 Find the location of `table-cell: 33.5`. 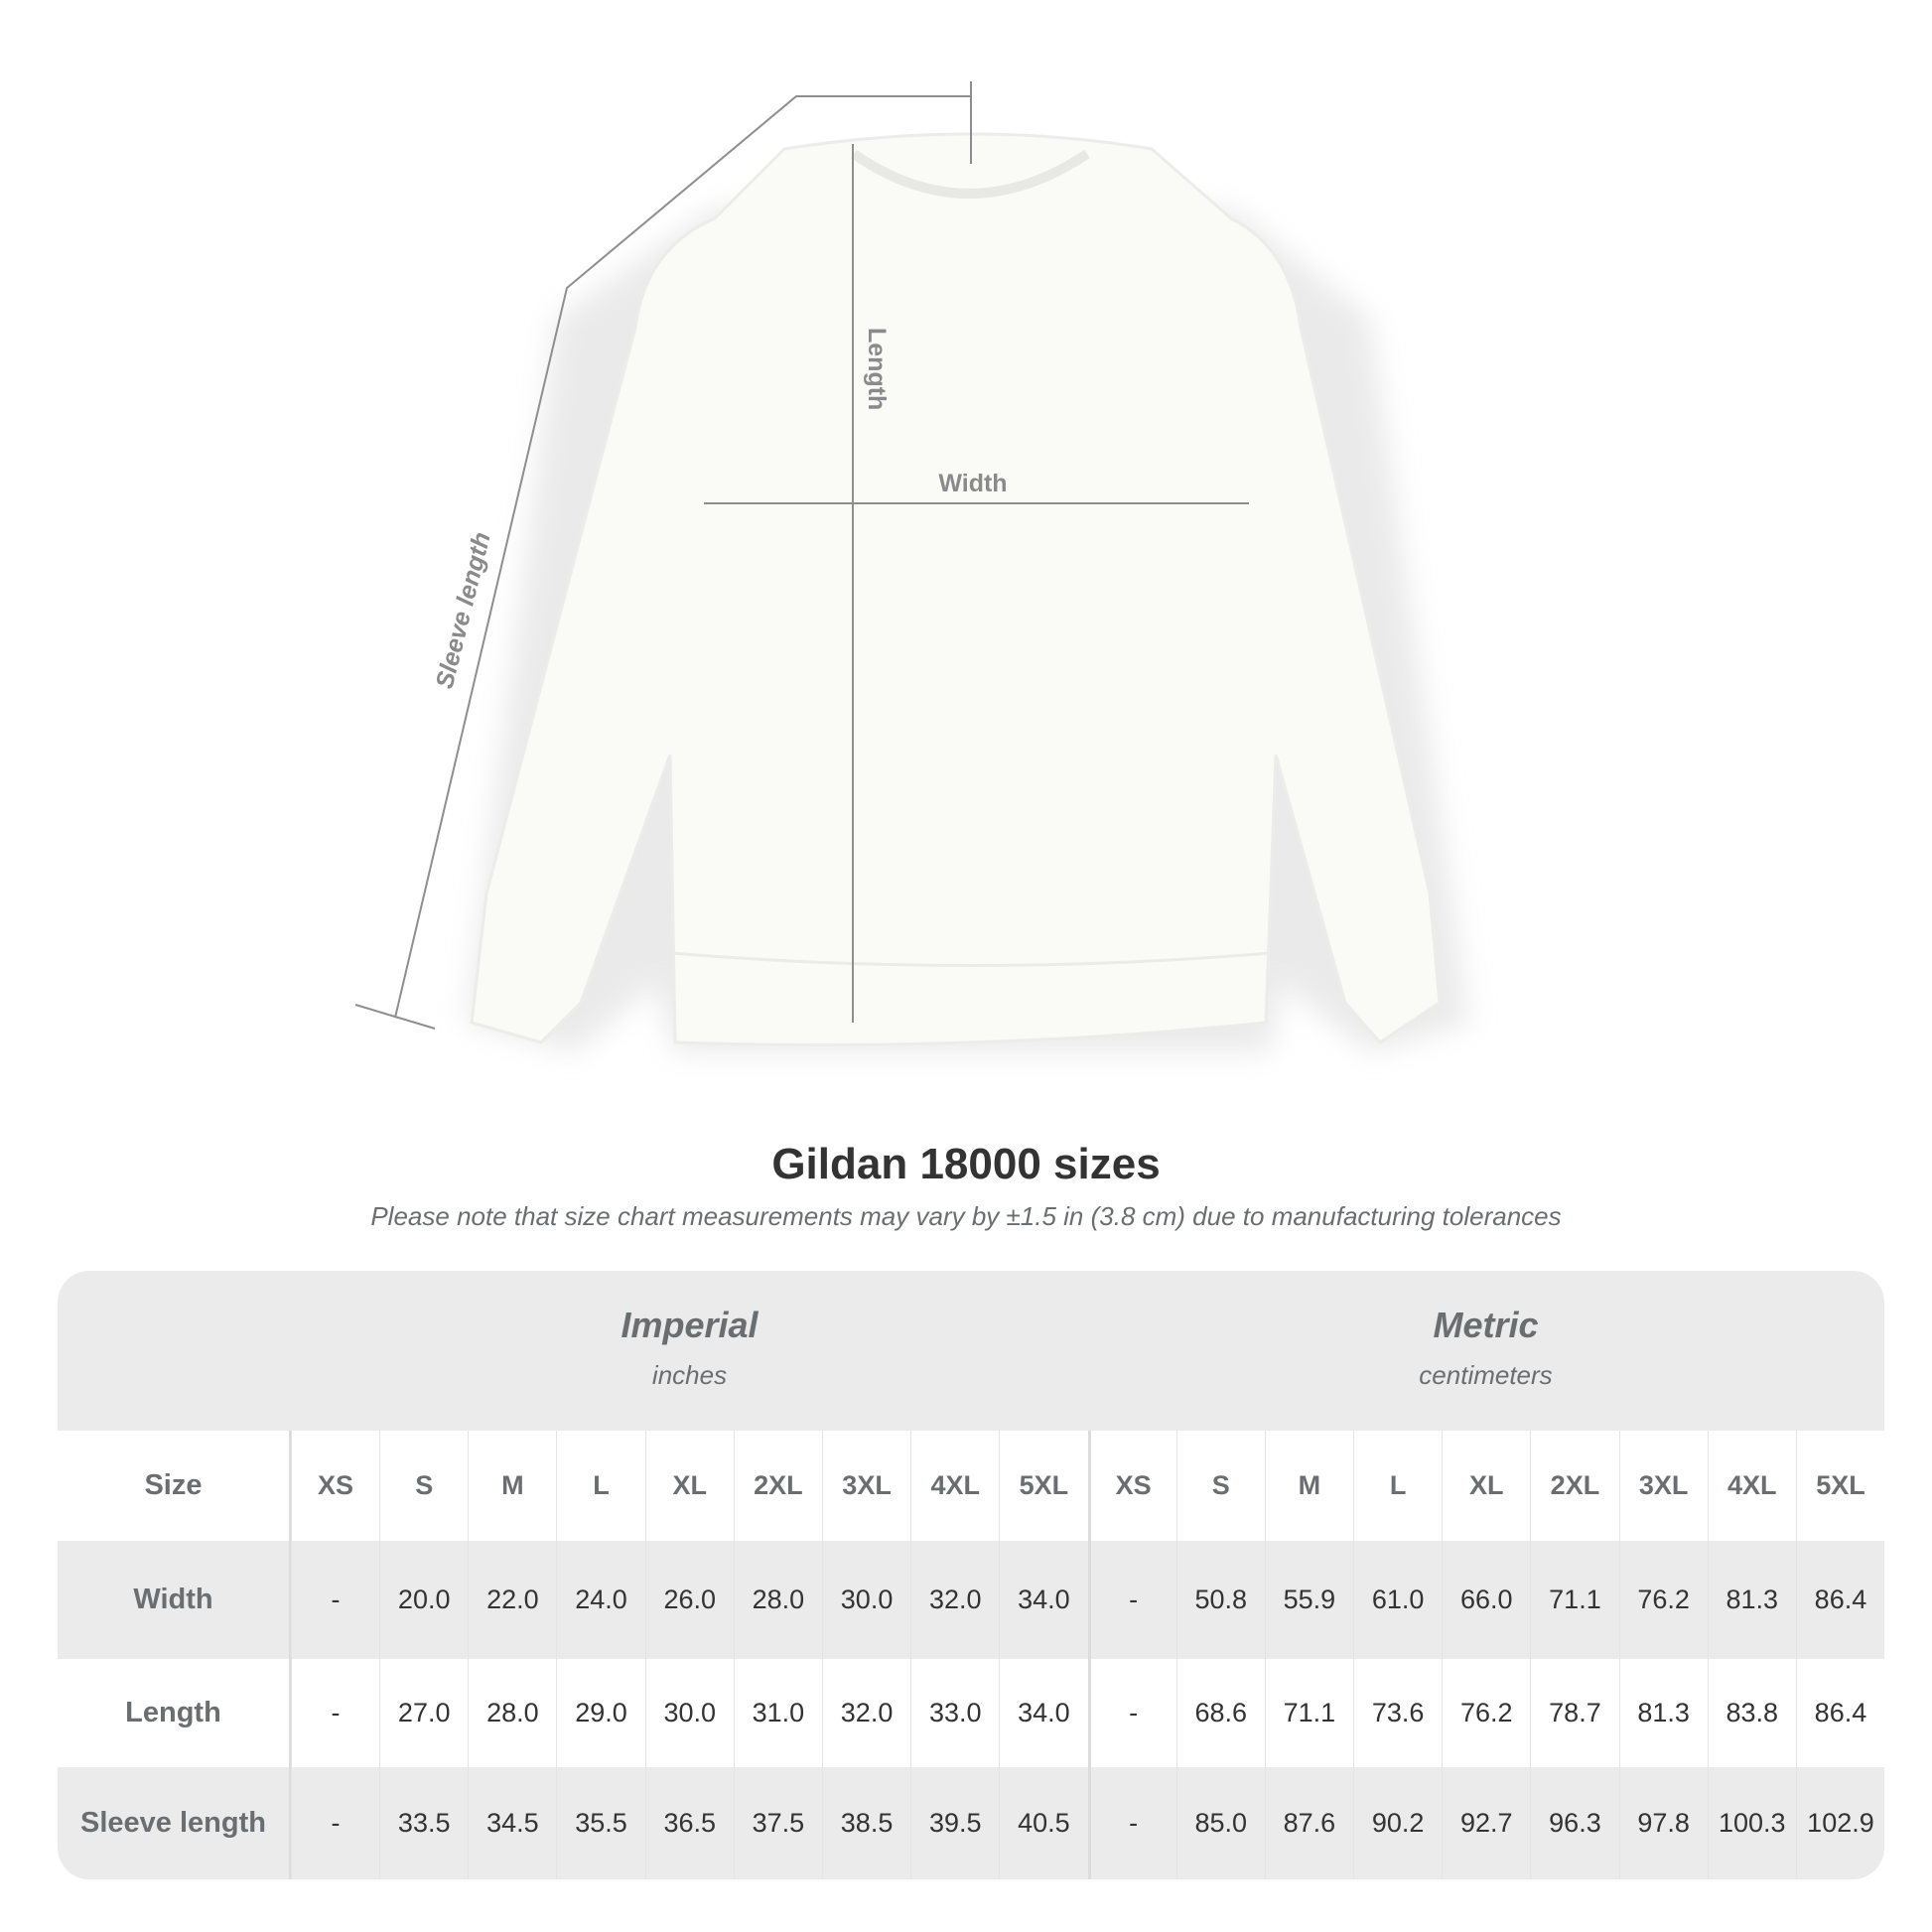

table-cell: 33.5 is located at coordinates (424, 1823).